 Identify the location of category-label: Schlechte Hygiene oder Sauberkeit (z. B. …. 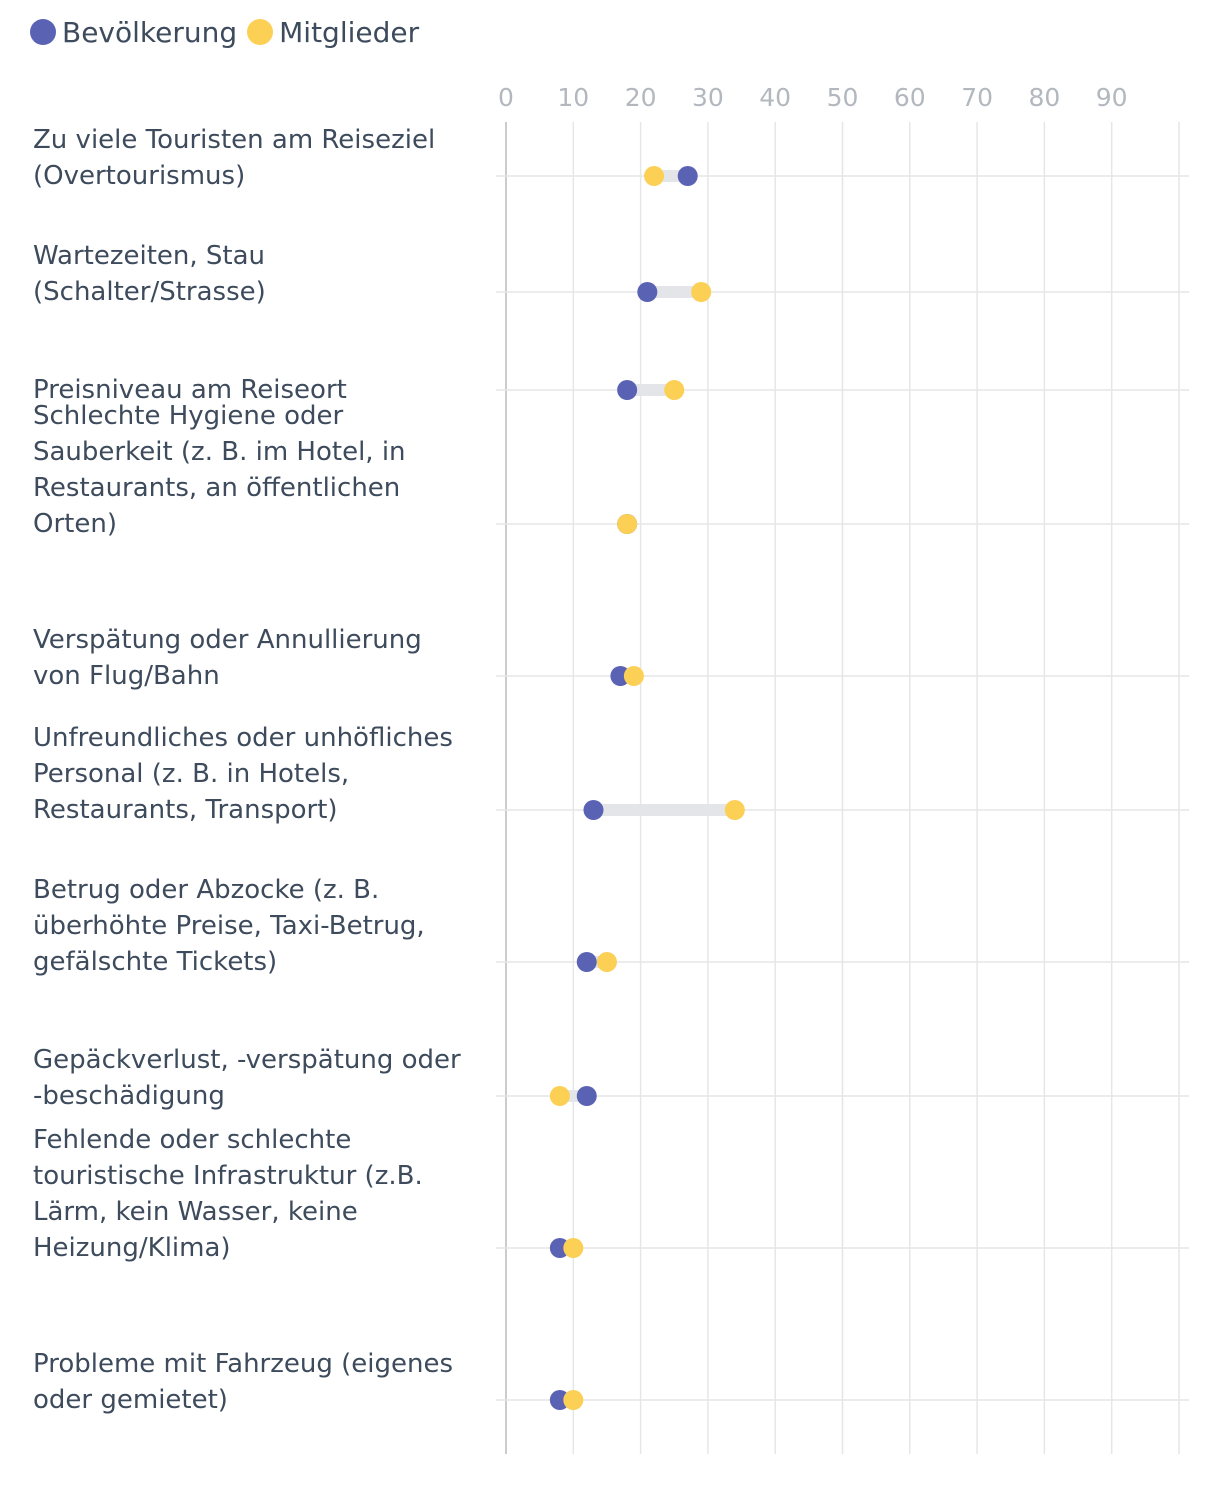
(219, 470).